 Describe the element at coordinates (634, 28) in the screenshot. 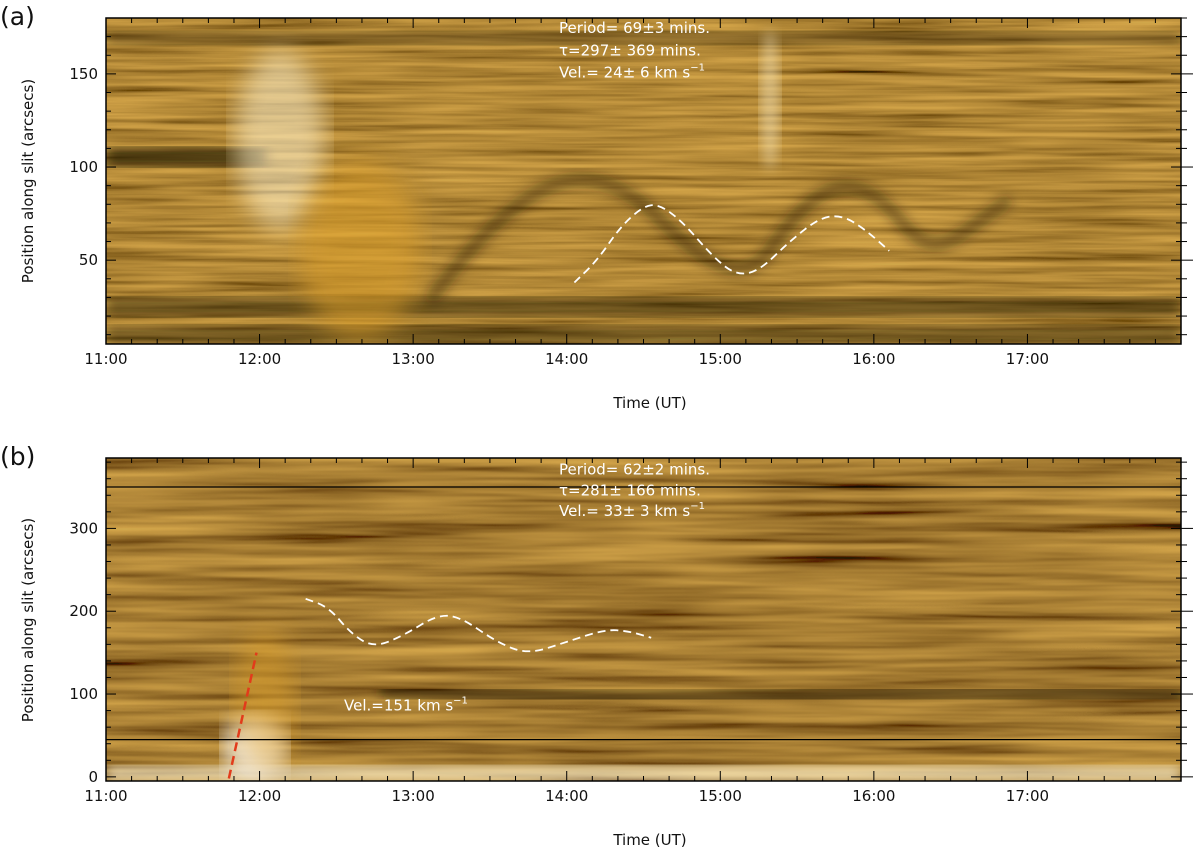

I see `panel-a-annotation: Period= 69±3 mins.` at that location.